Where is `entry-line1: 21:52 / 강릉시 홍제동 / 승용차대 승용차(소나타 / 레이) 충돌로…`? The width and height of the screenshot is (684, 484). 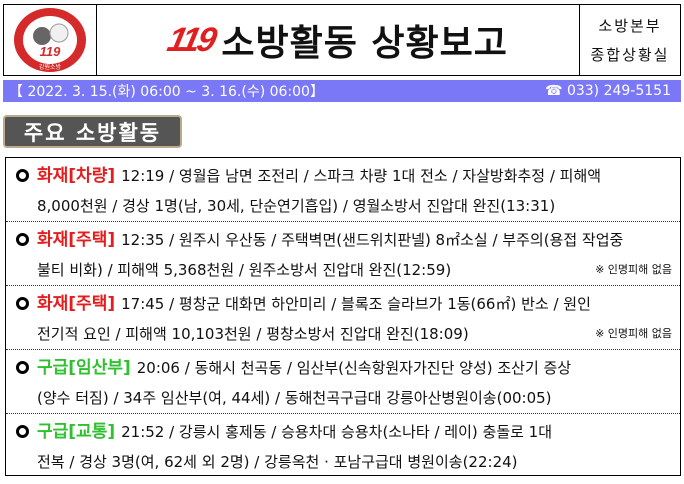
entry-line1: 21:52 / 강릉시 홍제동 / 승용차대 승용차(소나타 / 레이) 충돌로… is located at coordinates (337, 432).